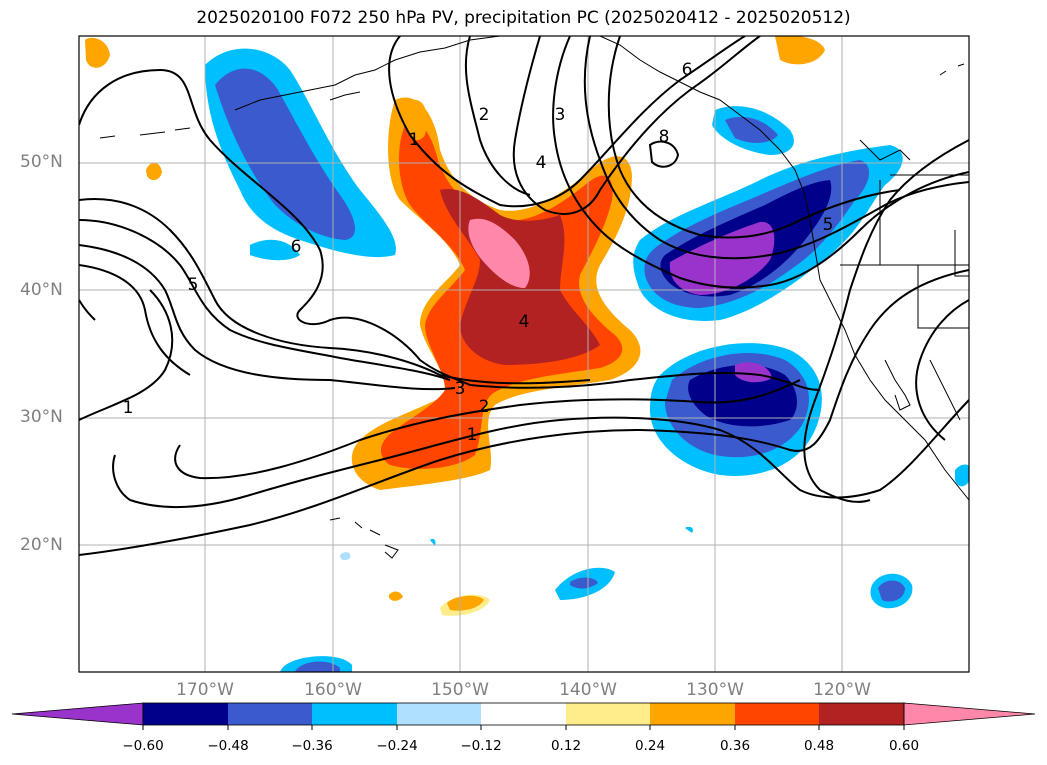  What do you see at coordinates (41, 162) in the screenshot?
I see `lat-label: 50°N` at bounding box center [41, 162].